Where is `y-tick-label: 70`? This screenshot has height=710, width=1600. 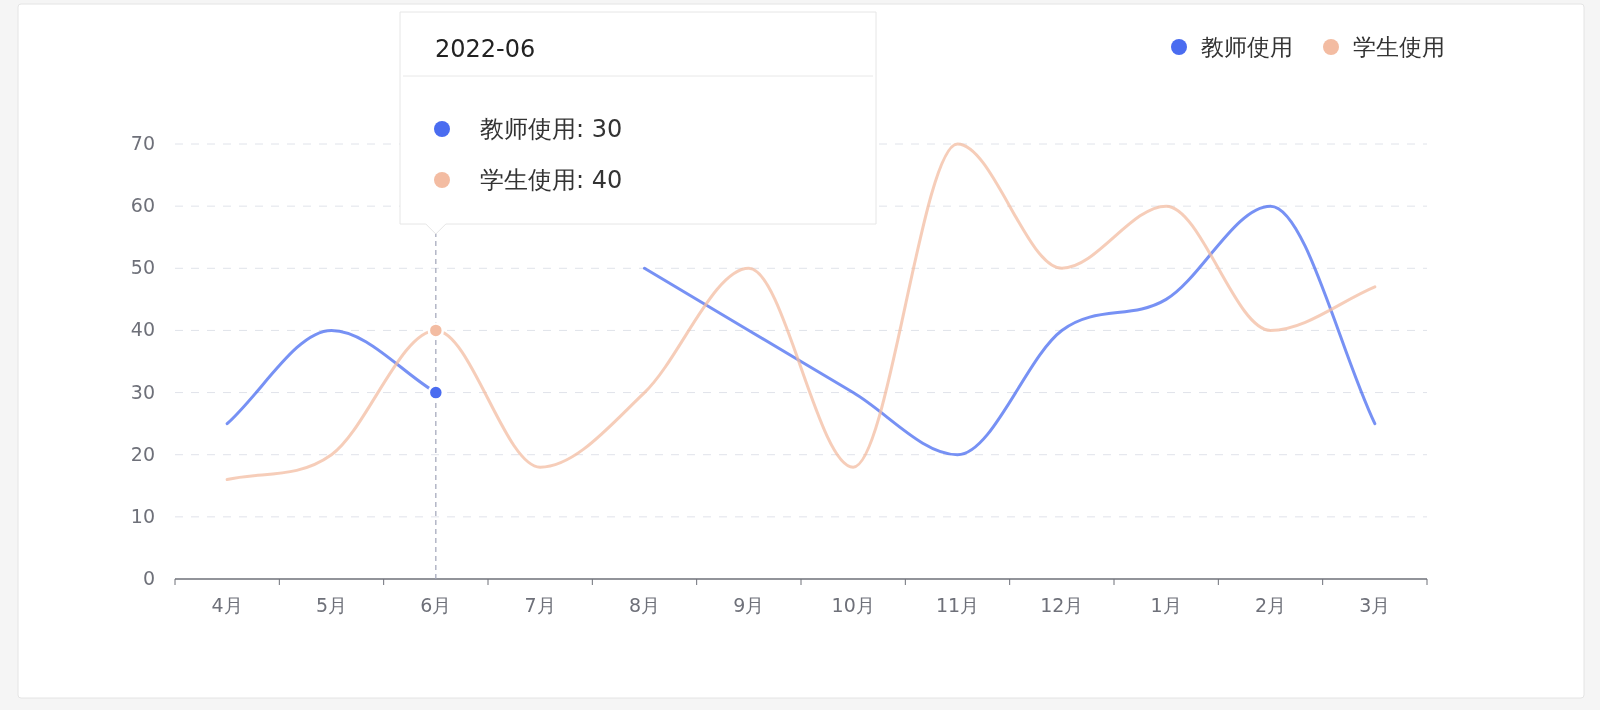 y-tick-label: 70 is located at coordinates (142, 143).